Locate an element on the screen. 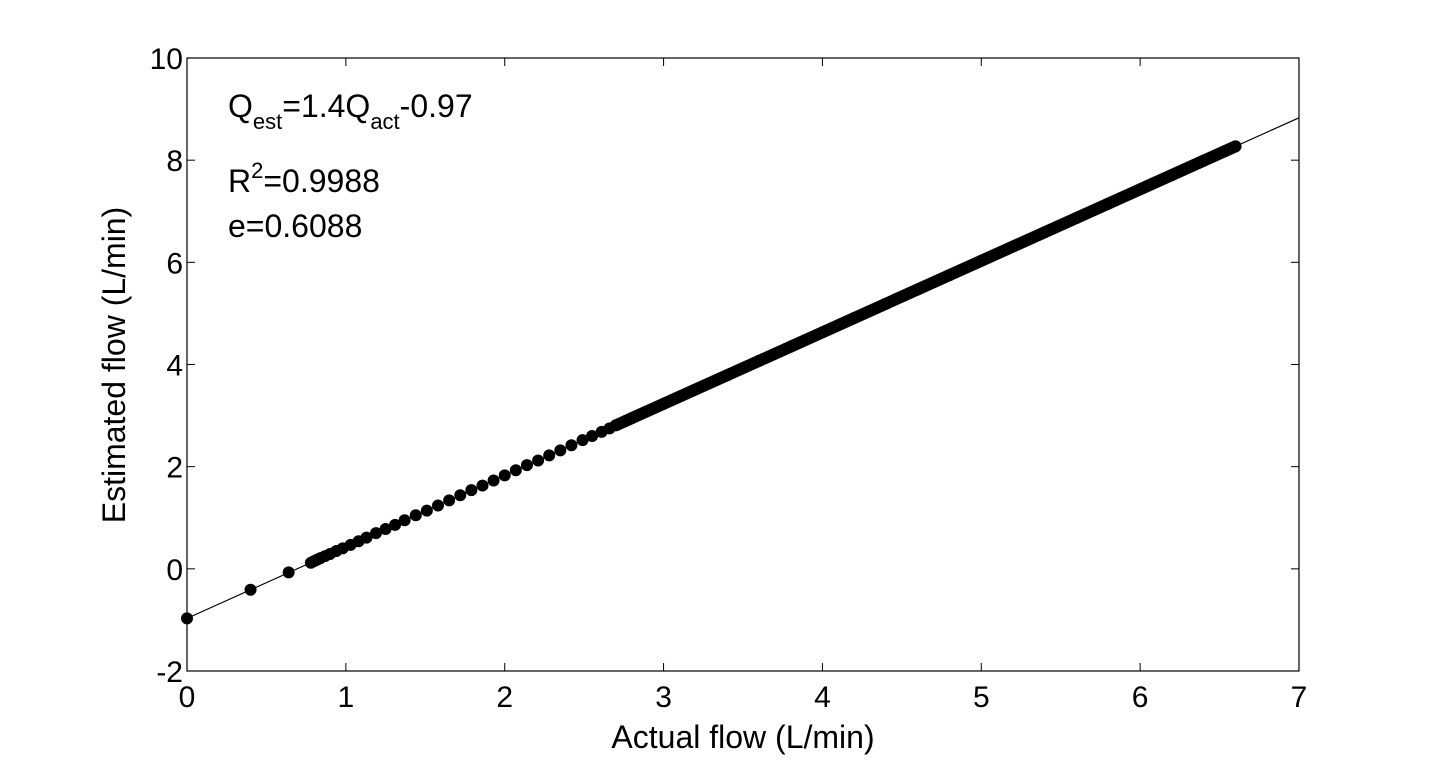 Image resolution: width=1435 pixels, height=760 pixels. x-axis-title: Actual flow (L/min) is located at coordinates (742, 737).